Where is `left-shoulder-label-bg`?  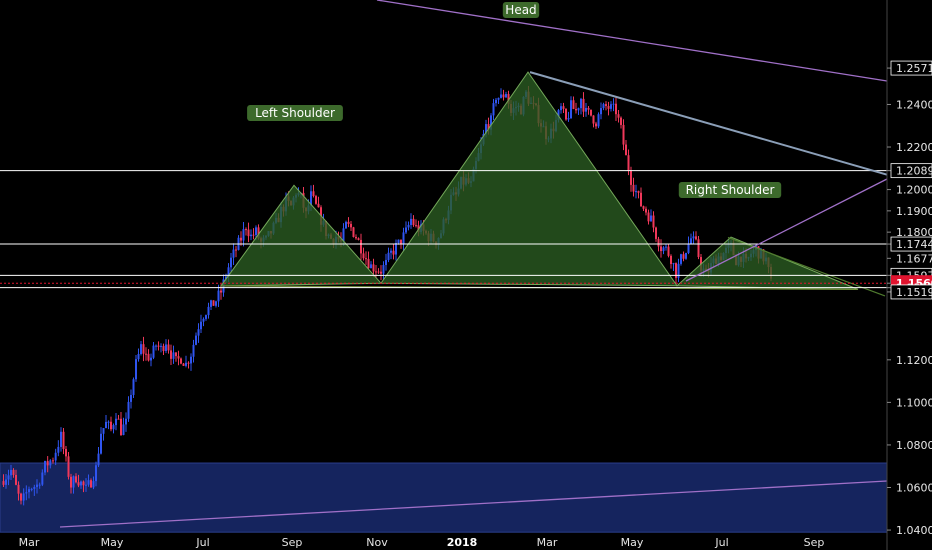
left-shoulder-label-bg is located at coordinates (295, 113).